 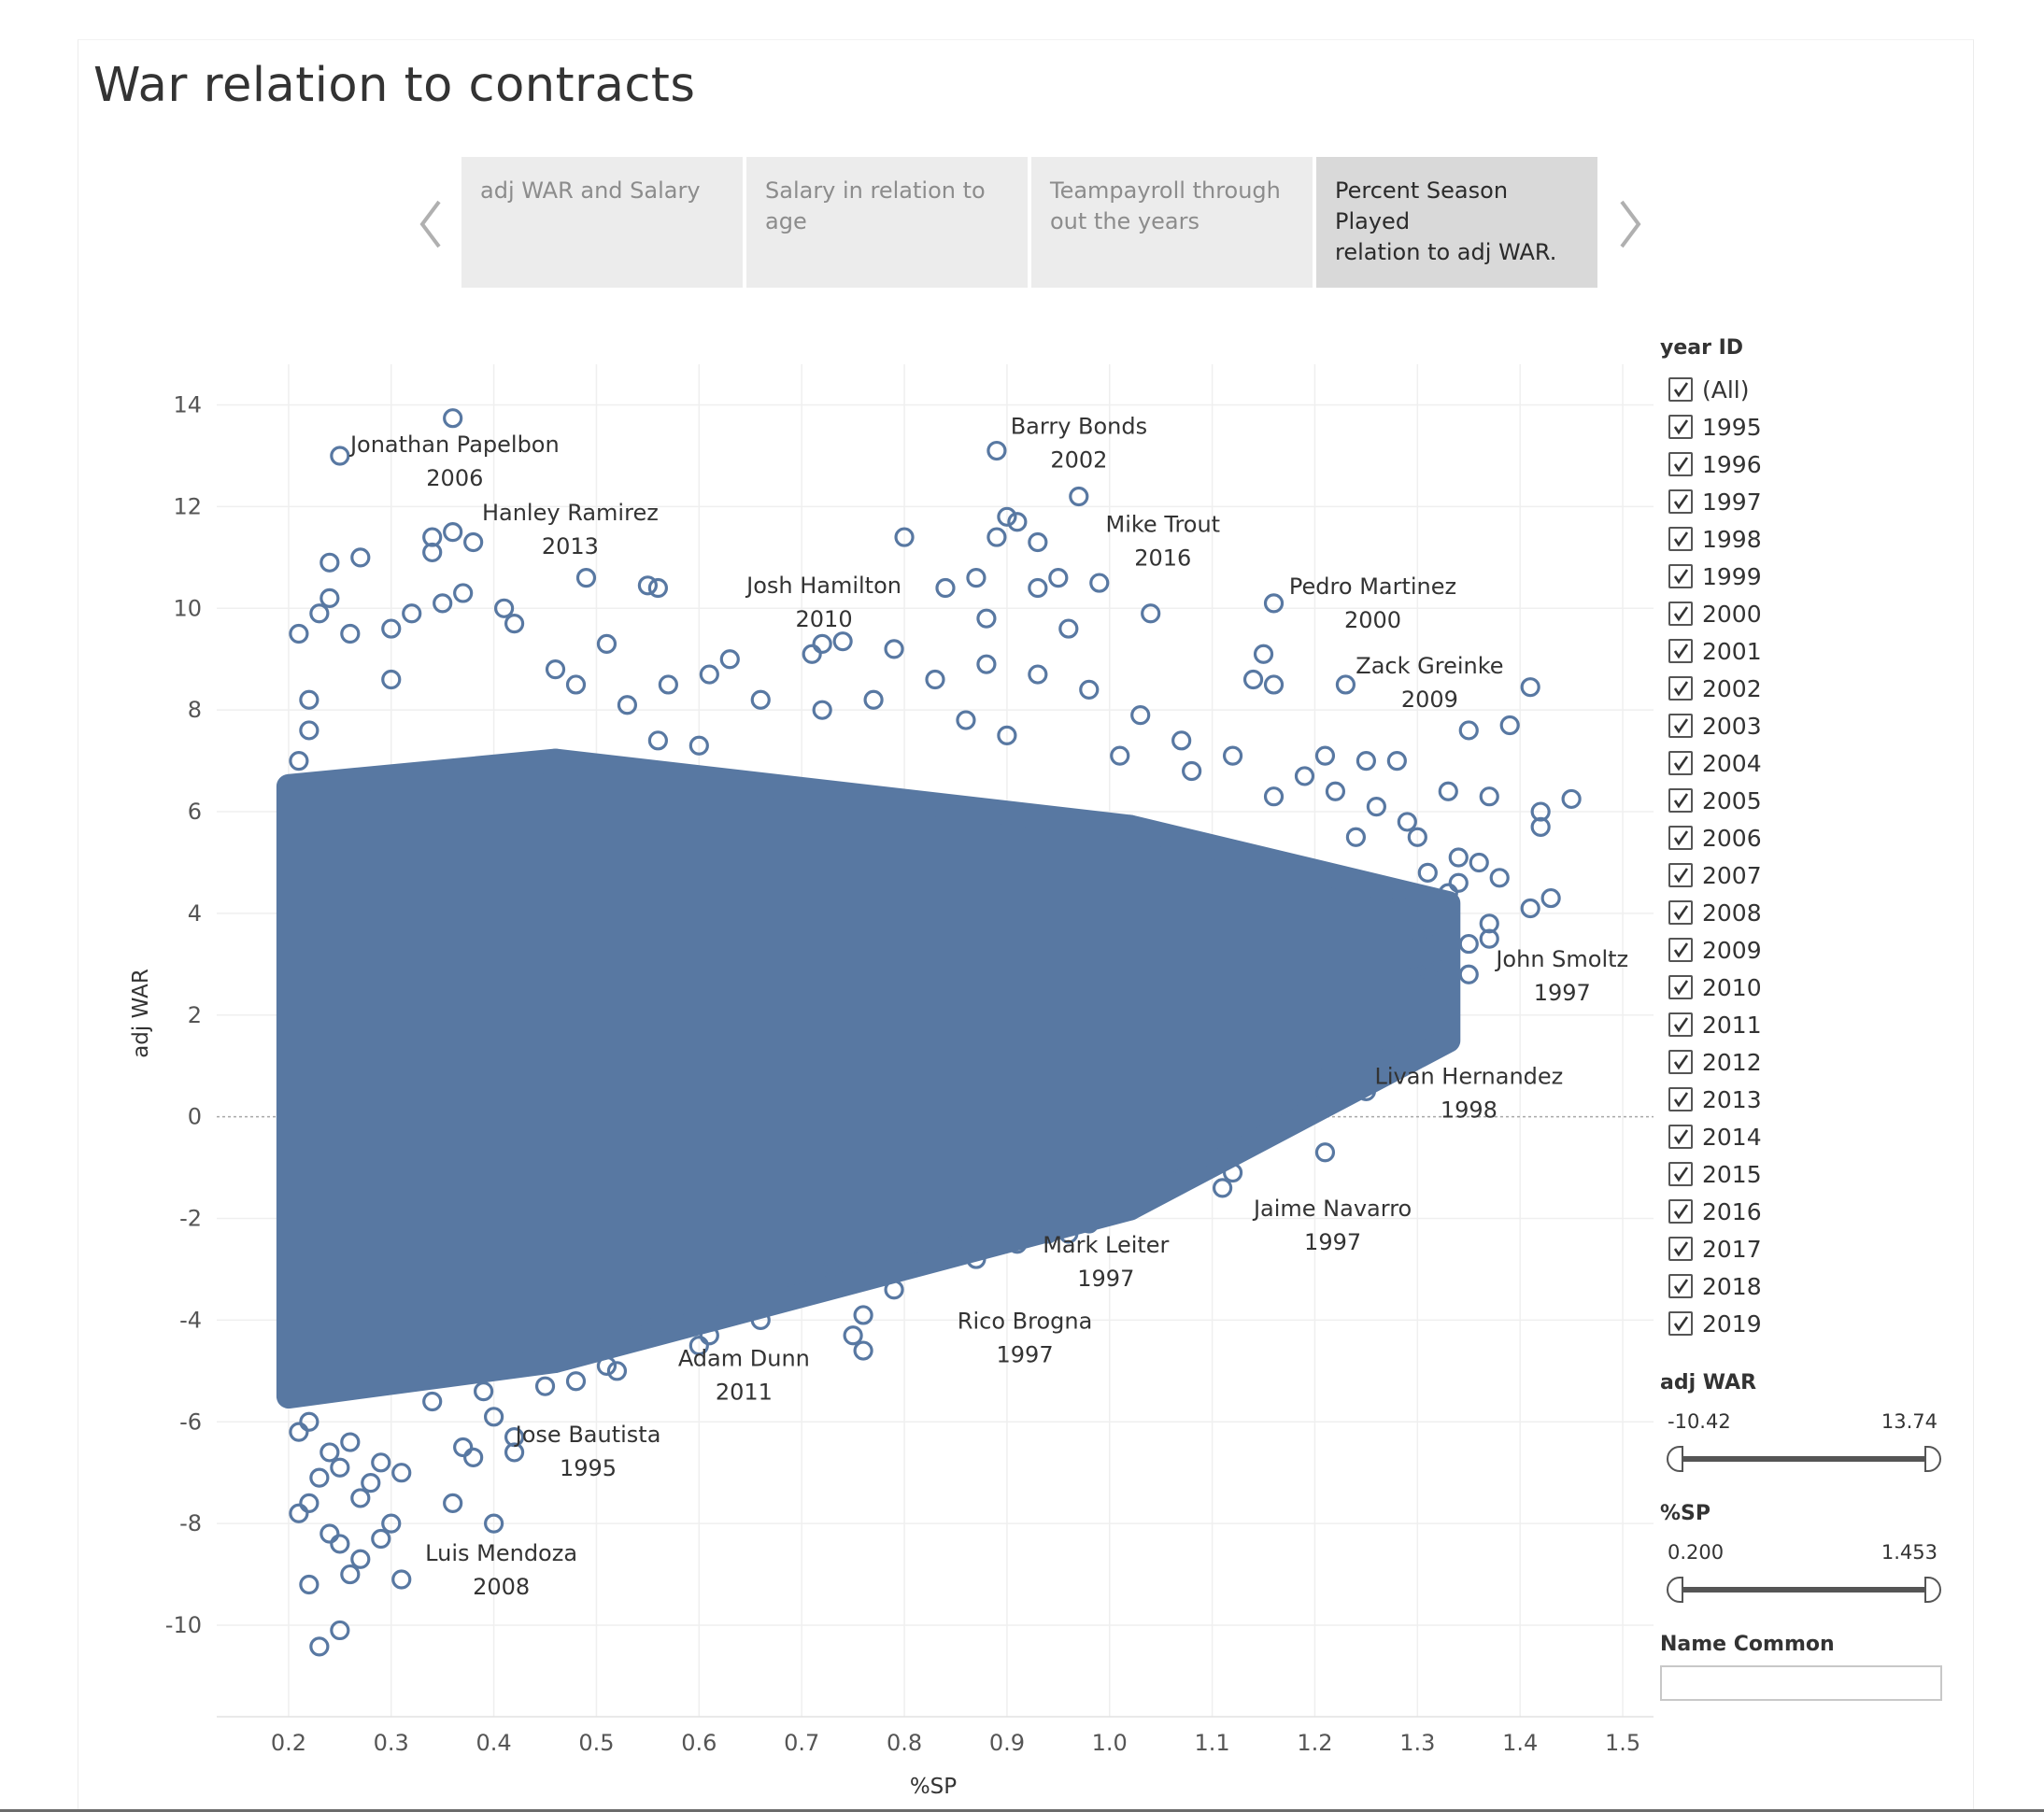 I want to click on point-annotation-label: Jaime Navarro, so click(x=1332, y=1209).